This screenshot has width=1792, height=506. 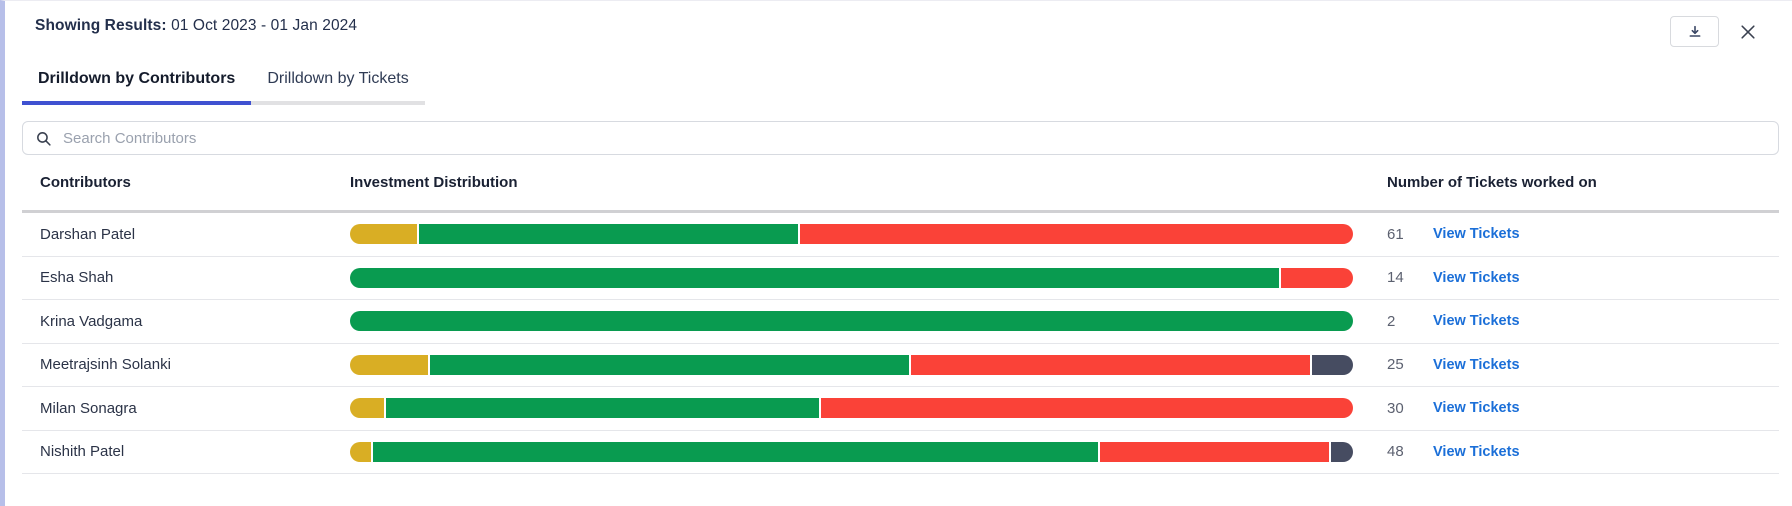 What do you see at coordinates (1492, 182) in the screenshot?
I see `column-header-tickets-worked-on: Number of Tickets worked on` at bounding box center [1492, 182].